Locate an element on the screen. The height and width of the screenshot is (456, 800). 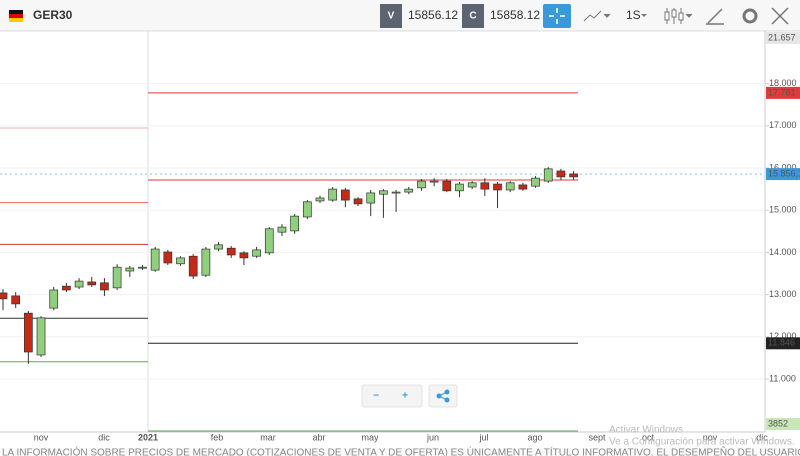
buy-price: 15858.12 is located at coordinates (515, 15).